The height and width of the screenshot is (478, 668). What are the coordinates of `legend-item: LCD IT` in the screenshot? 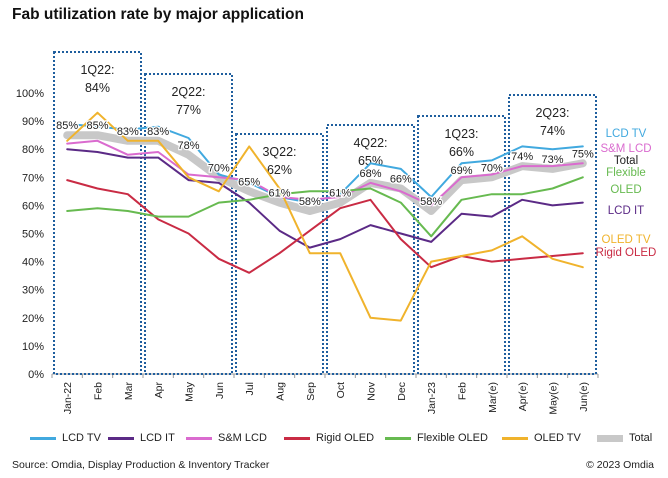 It's located at (141, 438).